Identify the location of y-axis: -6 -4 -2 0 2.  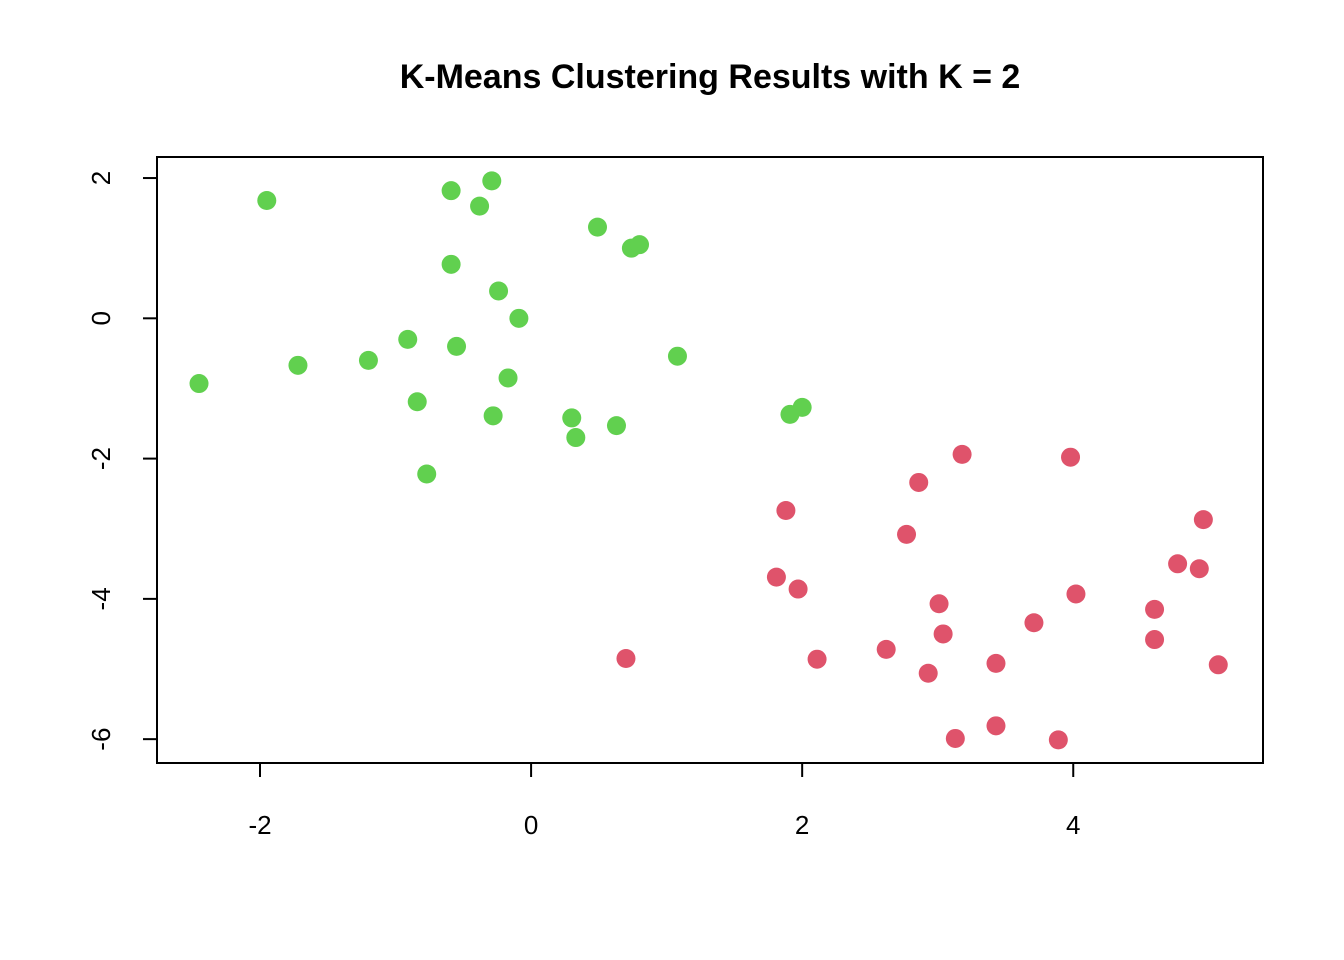
(122, 461).